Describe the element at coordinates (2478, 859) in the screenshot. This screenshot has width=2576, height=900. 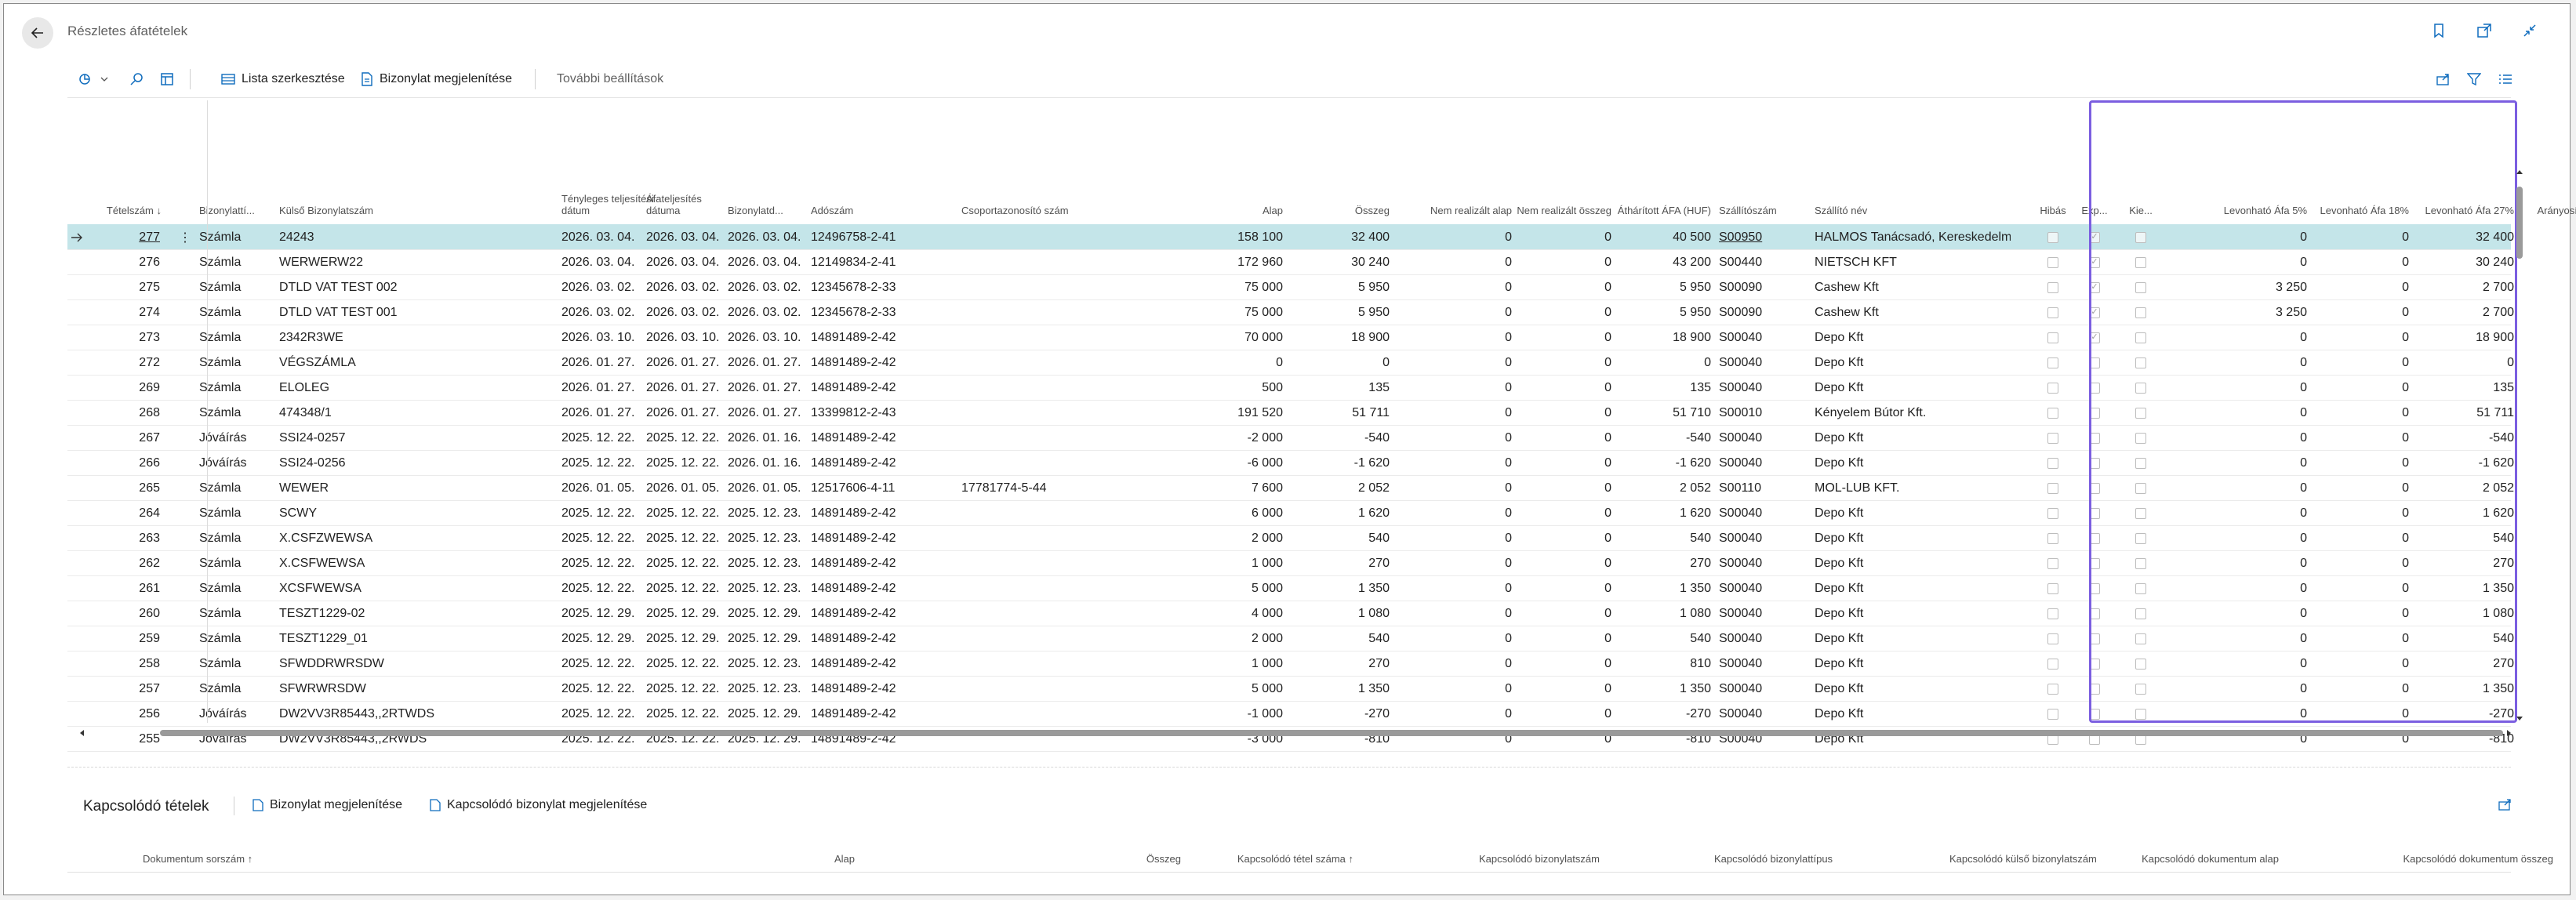
I see `related-column-header: Kapcsolódó dokumentum összeg` at that location.